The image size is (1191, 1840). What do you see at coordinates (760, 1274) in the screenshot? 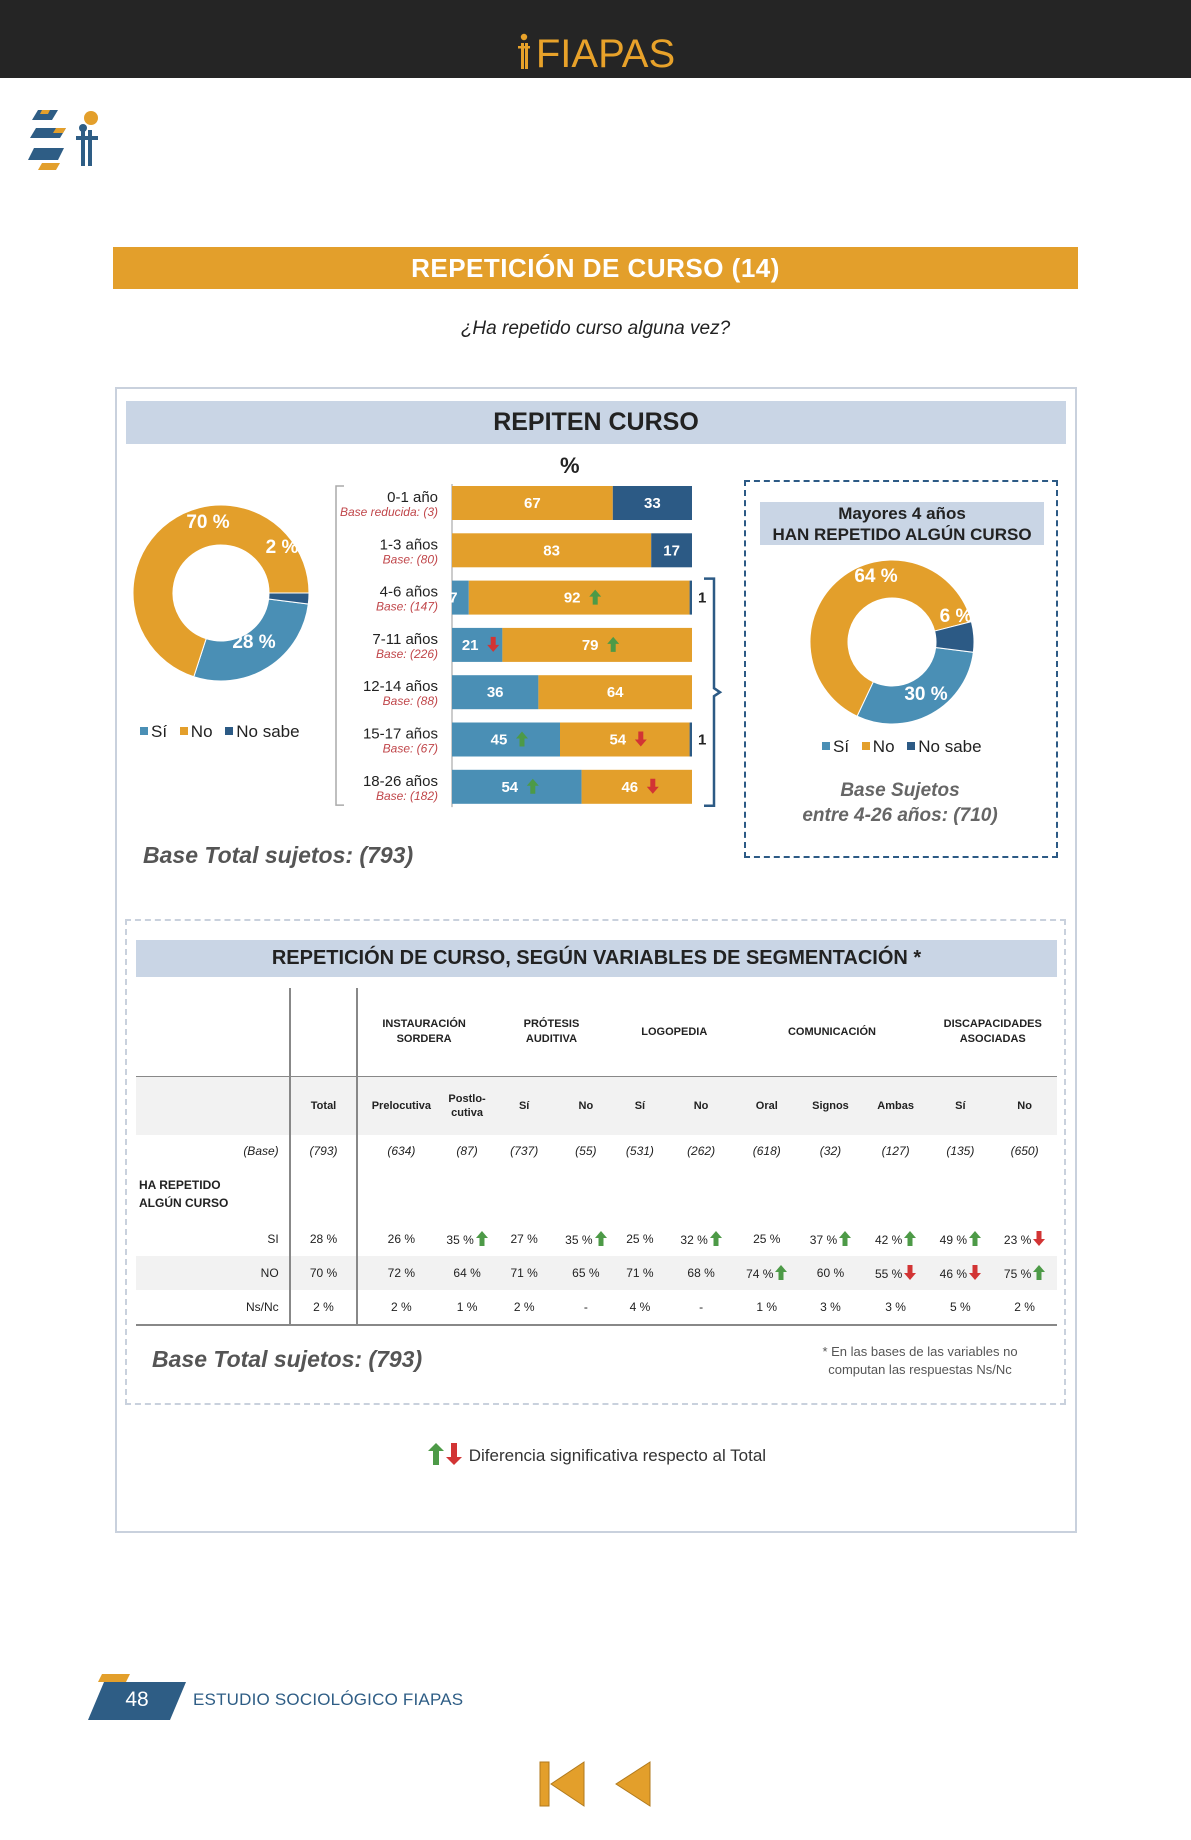
I see `cell-value: 74 %` at bounding box center [760, 1274].